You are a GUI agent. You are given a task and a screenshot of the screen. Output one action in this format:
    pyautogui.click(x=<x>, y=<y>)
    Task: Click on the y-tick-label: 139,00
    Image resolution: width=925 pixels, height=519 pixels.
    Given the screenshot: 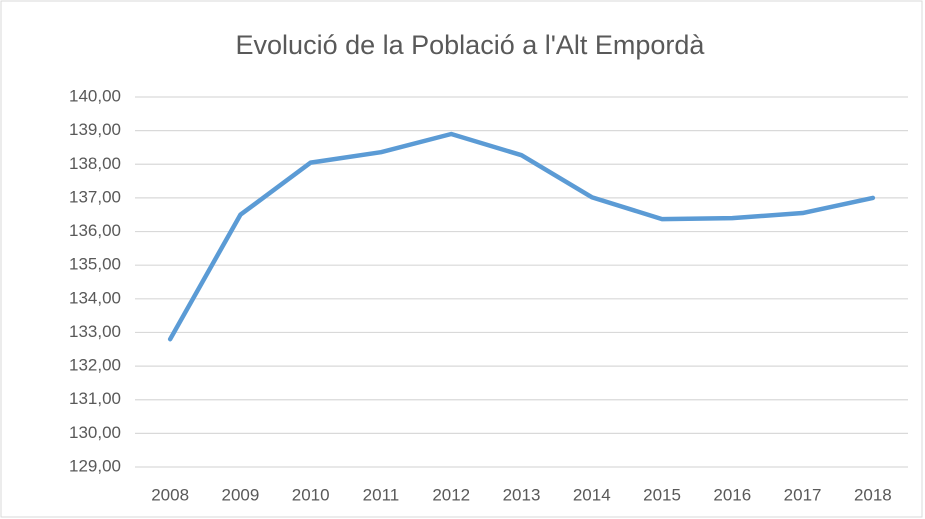 What is the action you would take?
    pyautogui.click(x=95, y=129)
    